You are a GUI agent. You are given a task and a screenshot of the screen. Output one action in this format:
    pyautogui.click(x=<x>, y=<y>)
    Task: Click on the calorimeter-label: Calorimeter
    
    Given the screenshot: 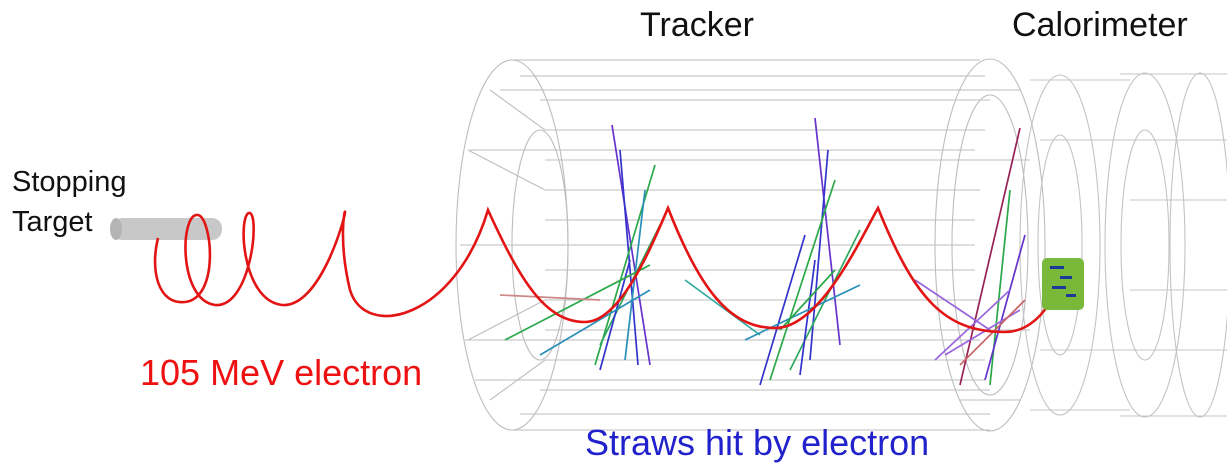 What is the action you would take?
    pyautogui.click(x=1100, y=25)
    